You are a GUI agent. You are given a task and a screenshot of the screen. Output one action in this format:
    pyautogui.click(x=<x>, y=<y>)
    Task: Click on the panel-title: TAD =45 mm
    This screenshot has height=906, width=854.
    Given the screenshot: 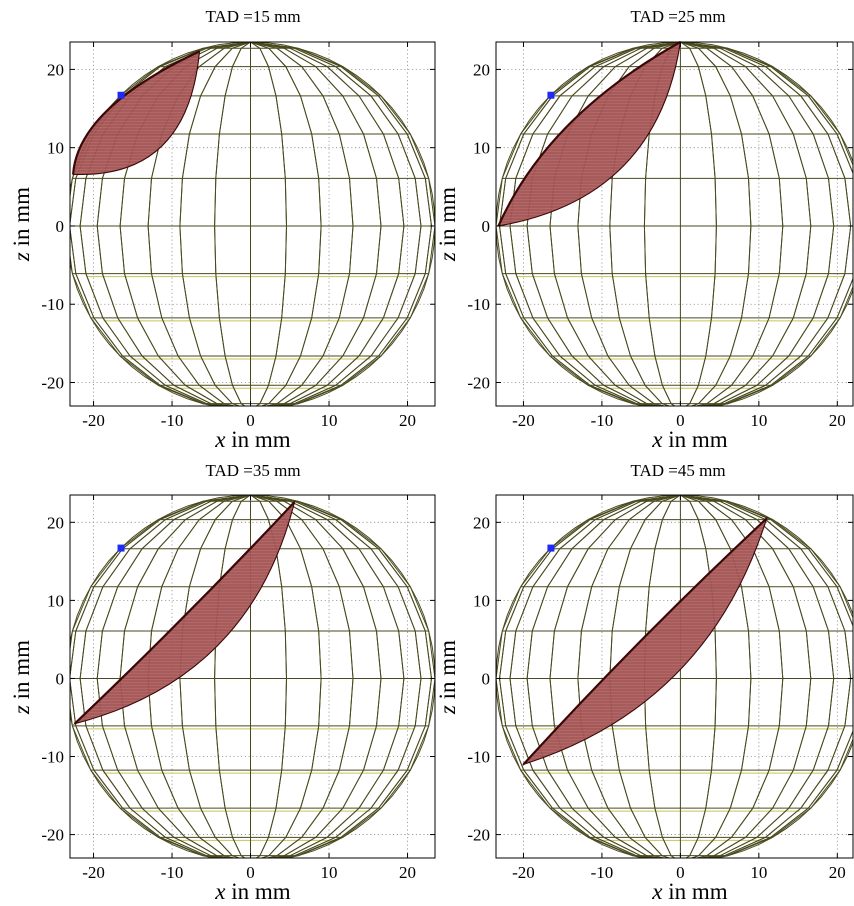 What is the action you would take?
    pyautogui.click(x=677, y=470)
    